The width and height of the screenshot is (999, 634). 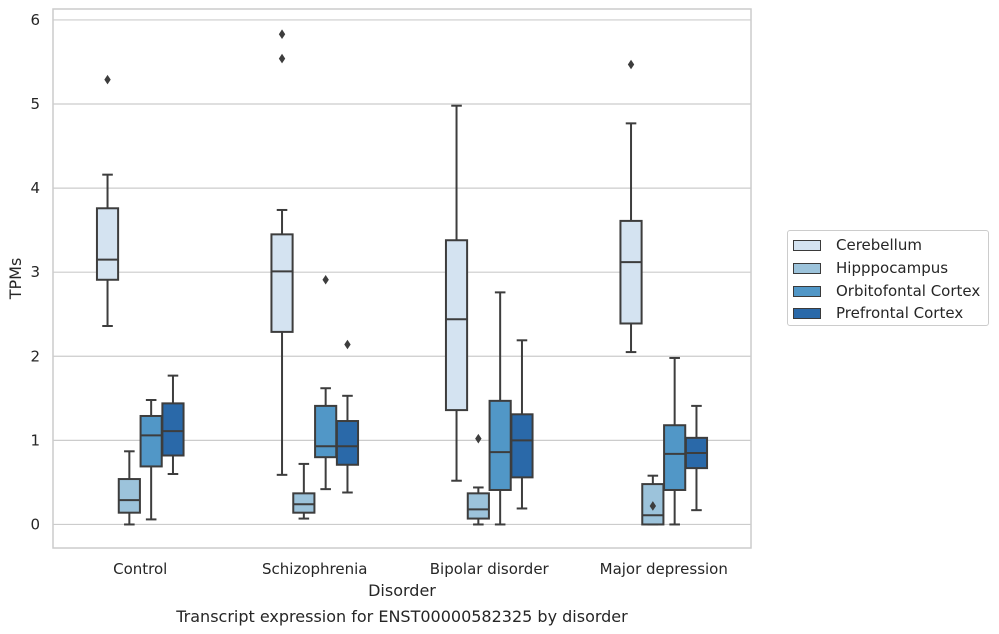 What do you see at coordinates (35, 272) in the screenshot?
I see `y-tick-label: 3` at bounding box center [35, 272].